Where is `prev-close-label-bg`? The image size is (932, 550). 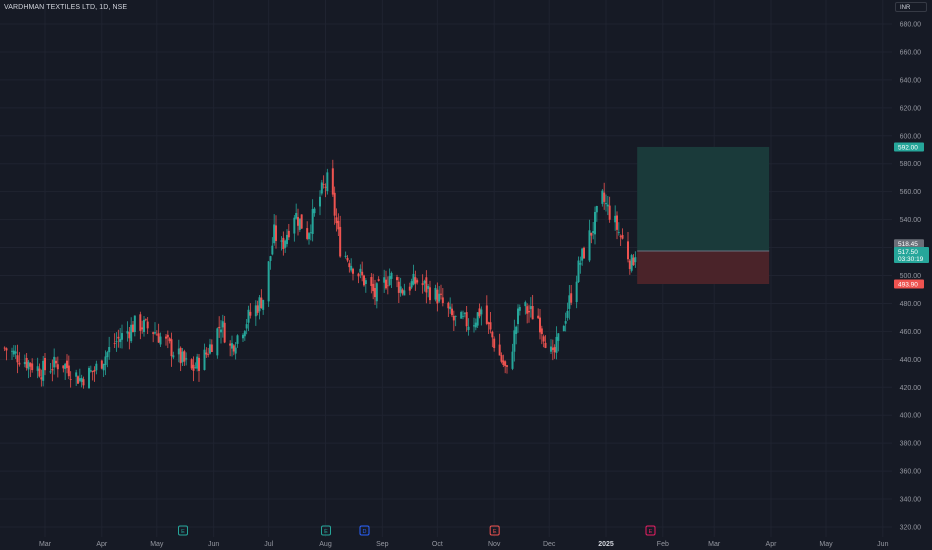
prev-close-label-bg is located at coordinates (909, 244).